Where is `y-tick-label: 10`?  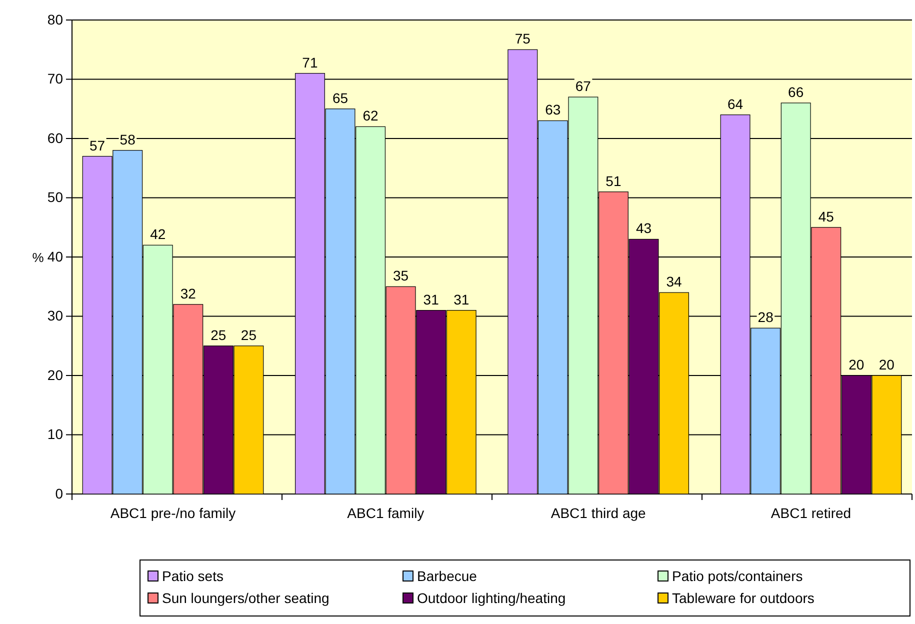
y-tick-label: 10 is located at coordinates (55, 434).